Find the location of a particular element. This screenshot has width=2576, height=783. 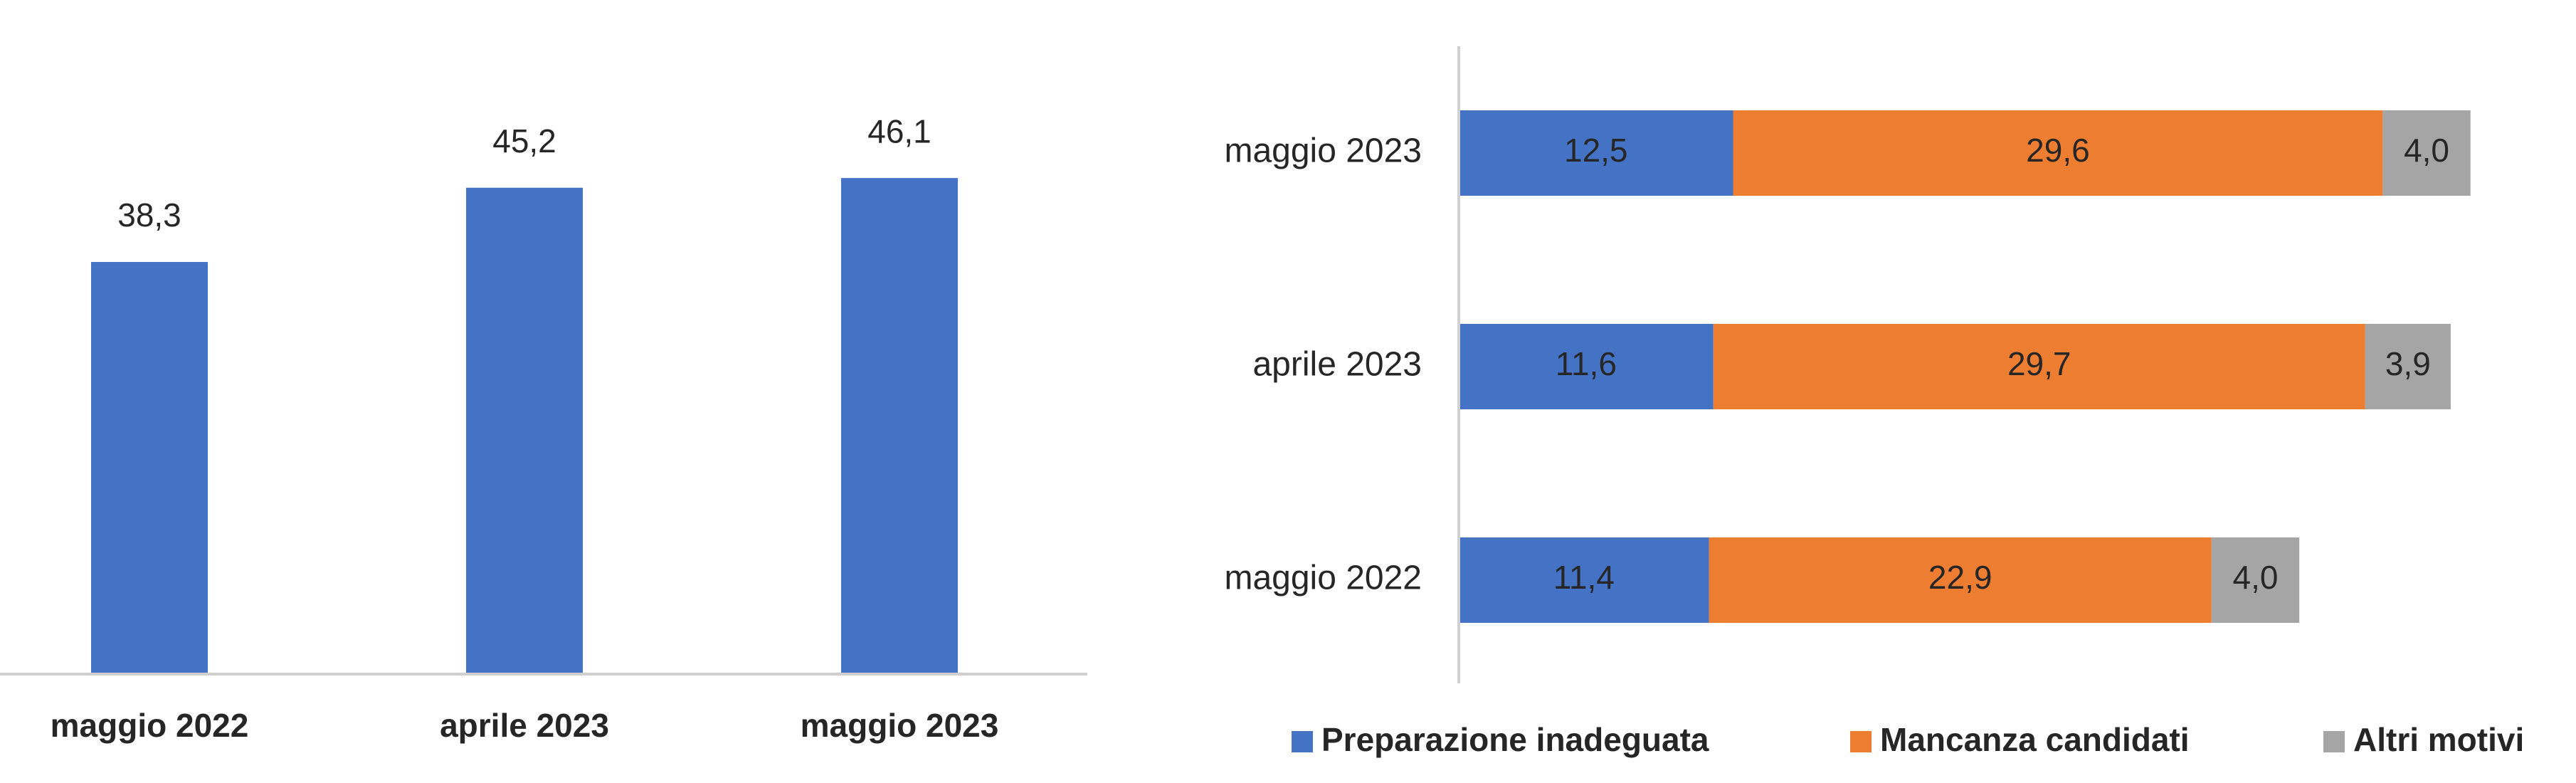

x-tick-label: maggio 2023 is located at coordinates (900, 725).